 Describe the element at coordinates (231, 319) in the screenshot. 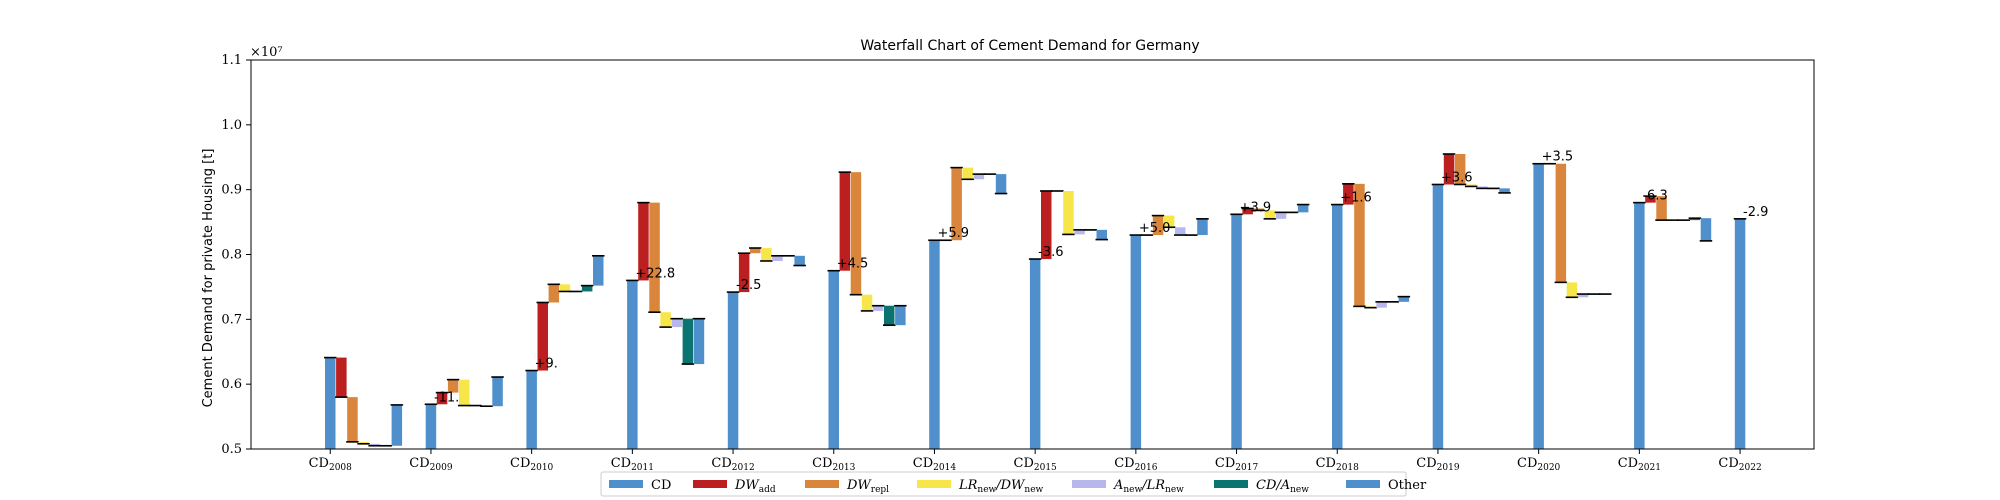

I see `y-tick-label: 0.7` at that location.